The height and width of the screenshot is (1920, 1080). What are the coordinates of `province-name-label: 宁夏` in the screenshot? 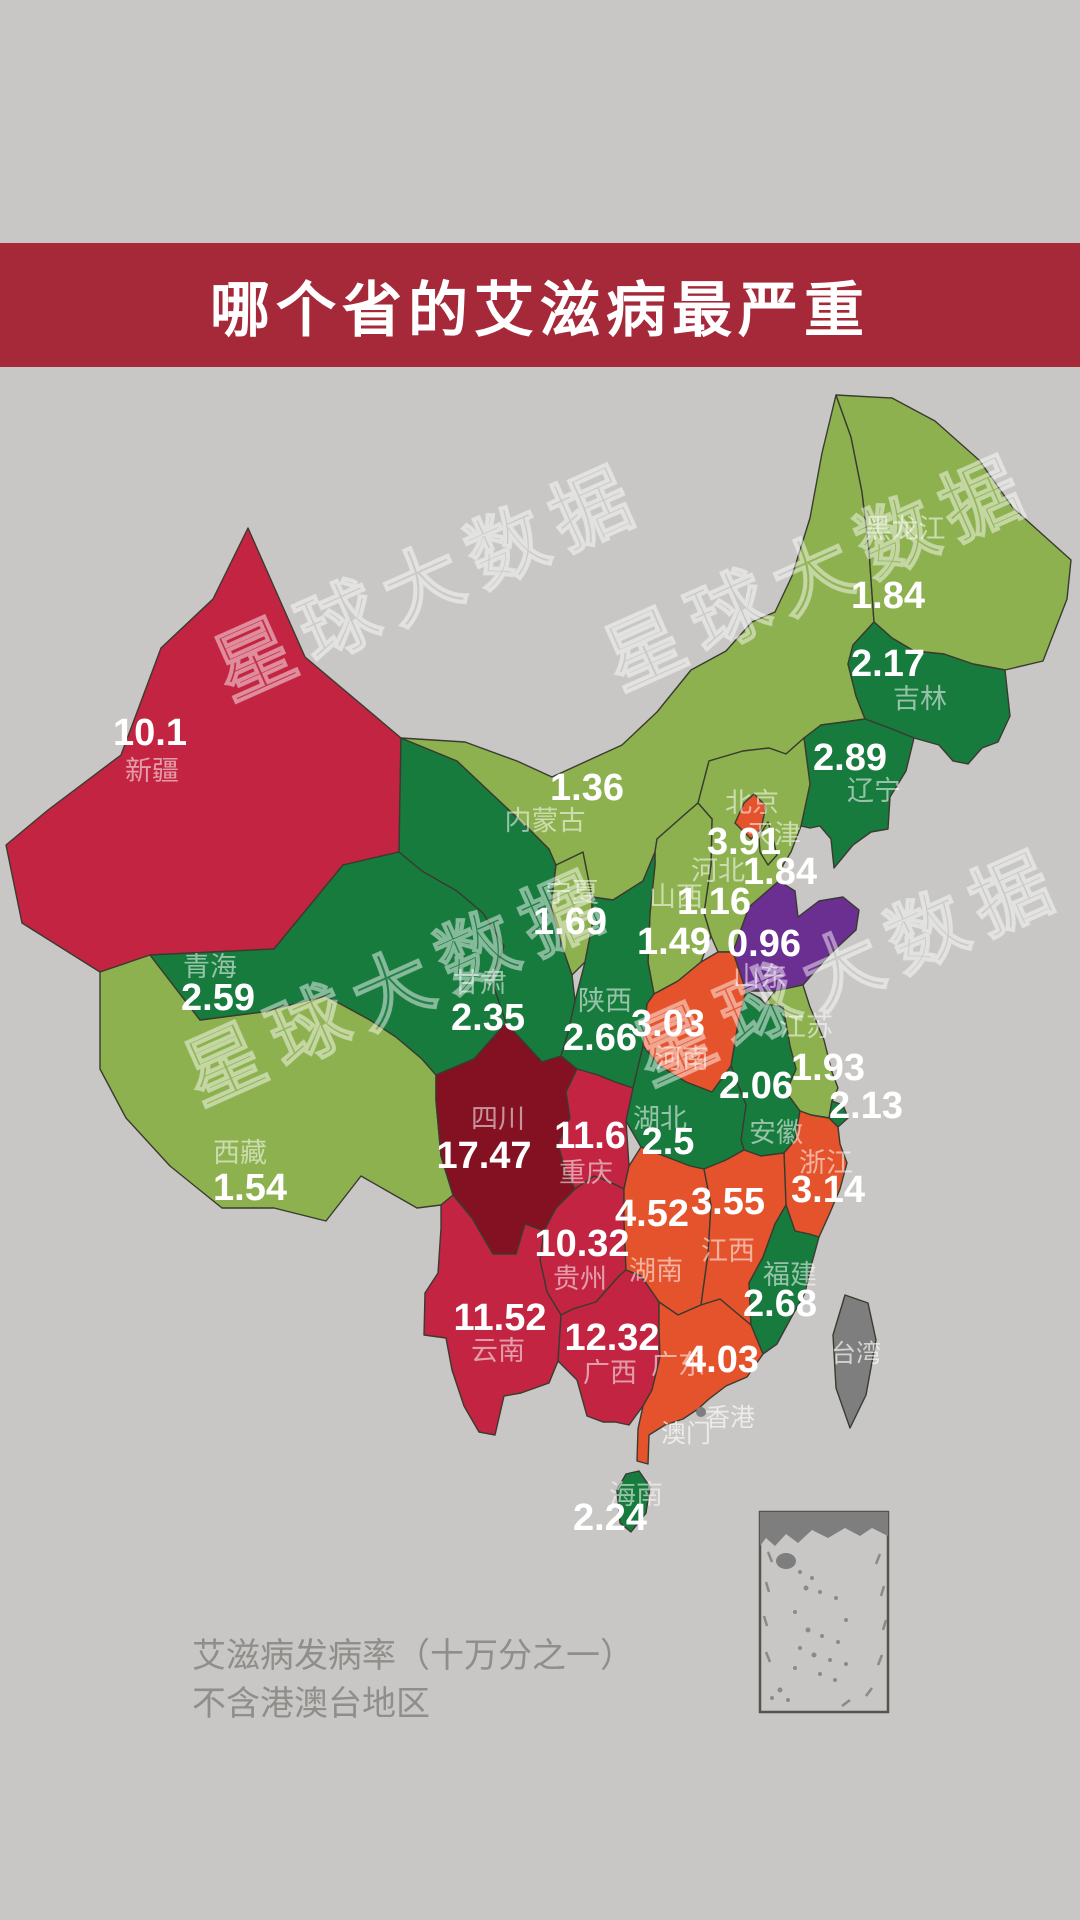 It's located at (572, 893).